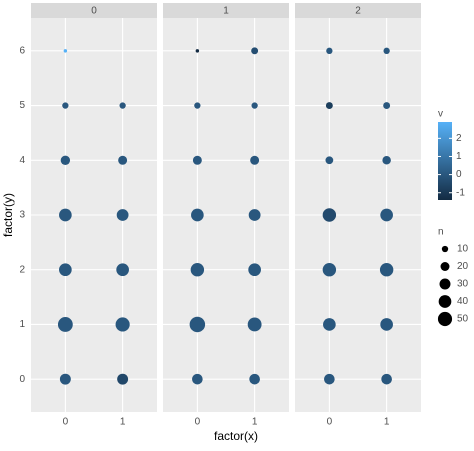  What do you see at coordinates (22, 379) in the screenshot?
I see `y-tick-label: 0` at bounding box center [22, 379].